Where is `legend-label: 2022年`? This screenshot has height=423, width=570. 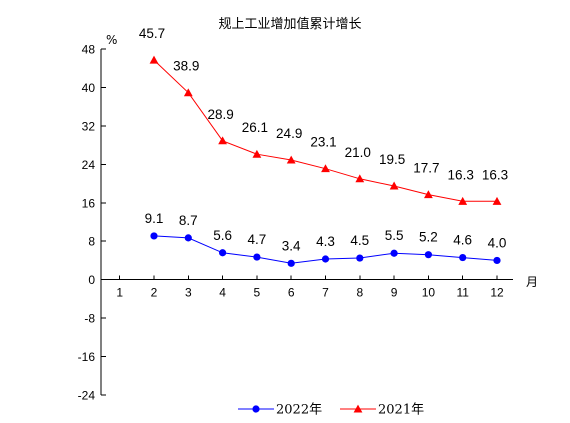
legend-label: 2022年 is located at coordinates (299, 410).